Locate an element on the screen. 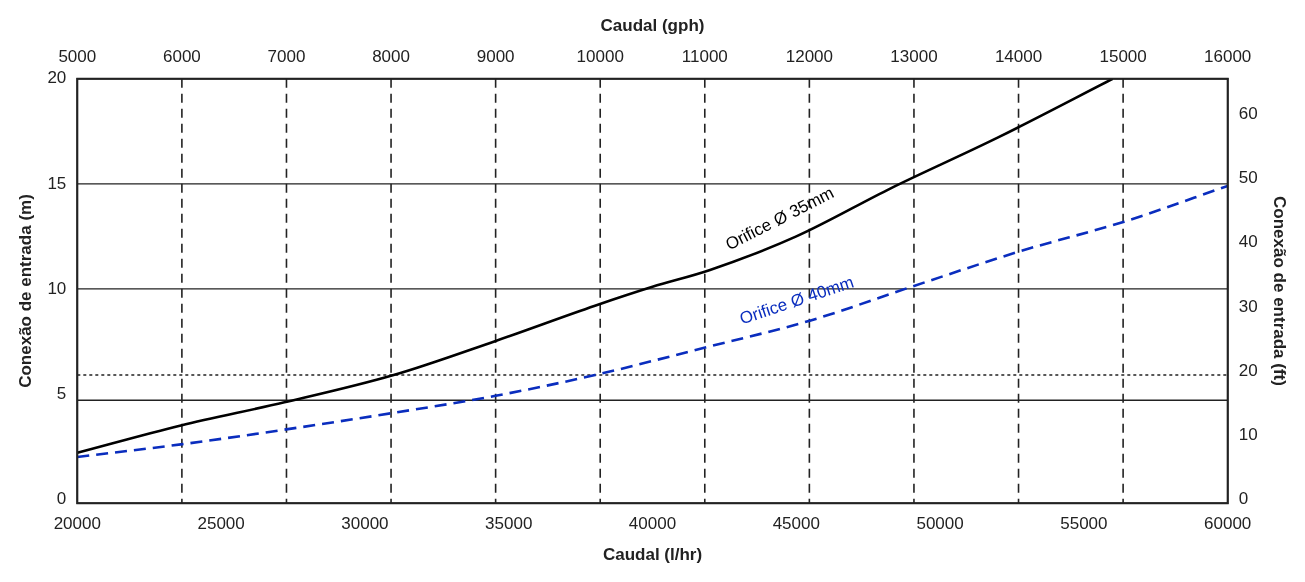 The height and width of the screenshot is (582, 1305). x2-tick-label: 9000 is located at coordinates (495, 57).